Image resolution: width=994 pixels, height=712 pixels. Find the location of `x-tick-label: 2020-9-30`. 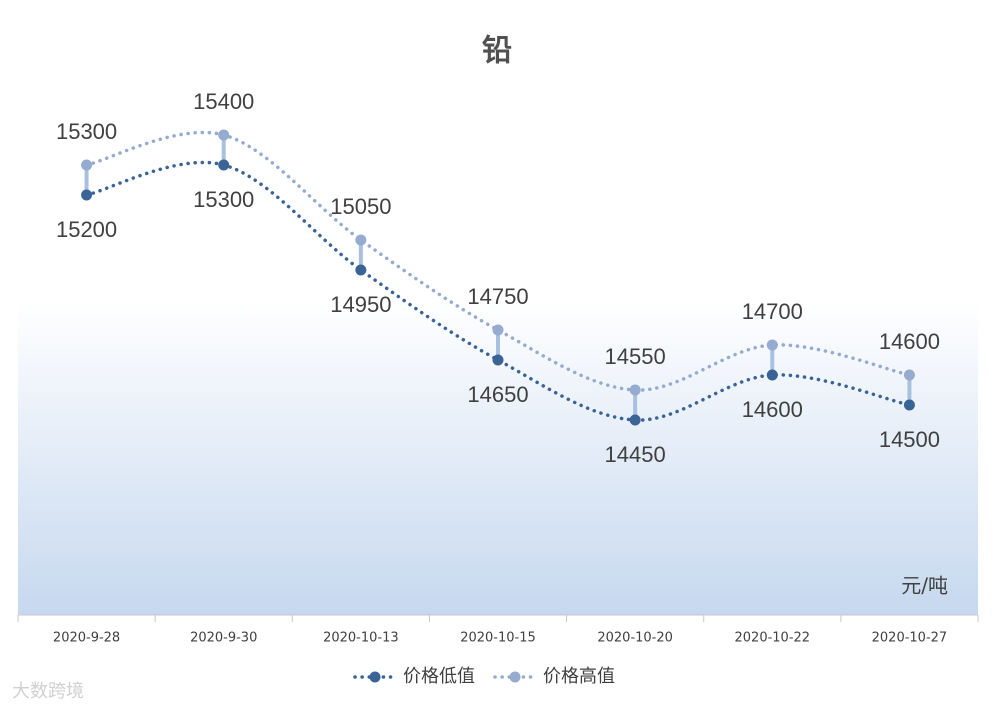

x-tick-label: 2020-9-30 is located at coordinates (223, 638).